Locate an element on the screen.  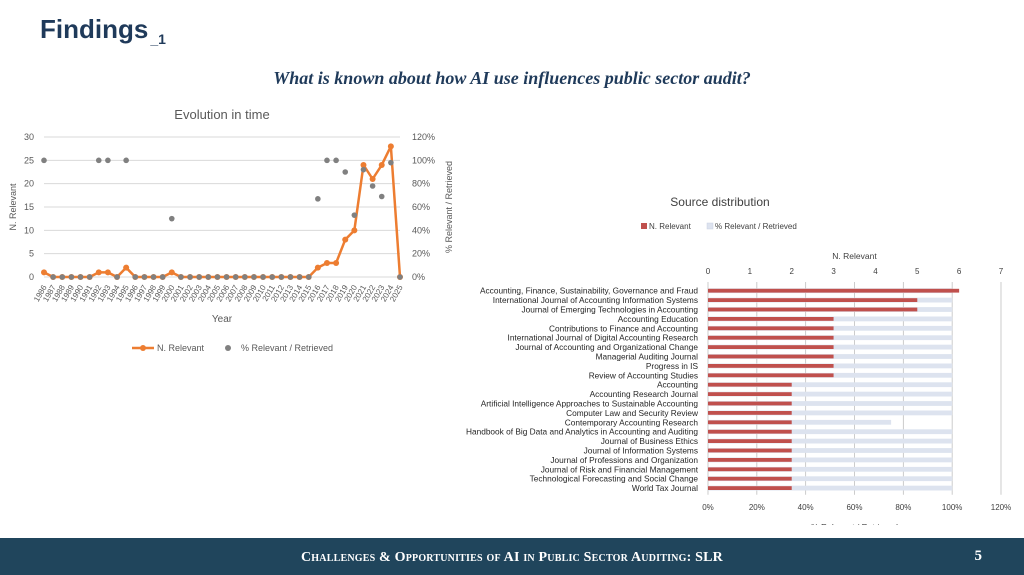
legend-swatch-n-relevant is located at coordinates (644, 226).